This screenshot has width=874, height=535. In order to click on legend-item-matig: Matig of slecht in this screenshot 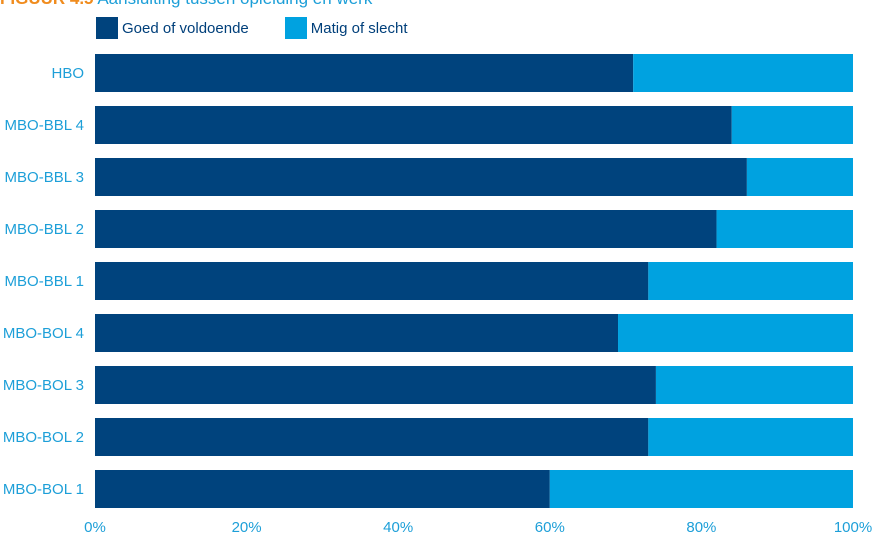, I will do `click(346, 28)`.